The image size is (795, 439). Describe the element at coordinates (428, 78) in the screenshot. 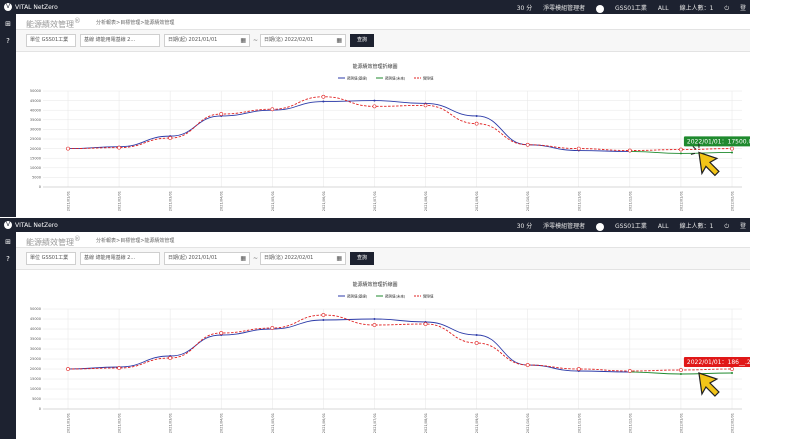

I see `legend-item: 實際值` at that location.